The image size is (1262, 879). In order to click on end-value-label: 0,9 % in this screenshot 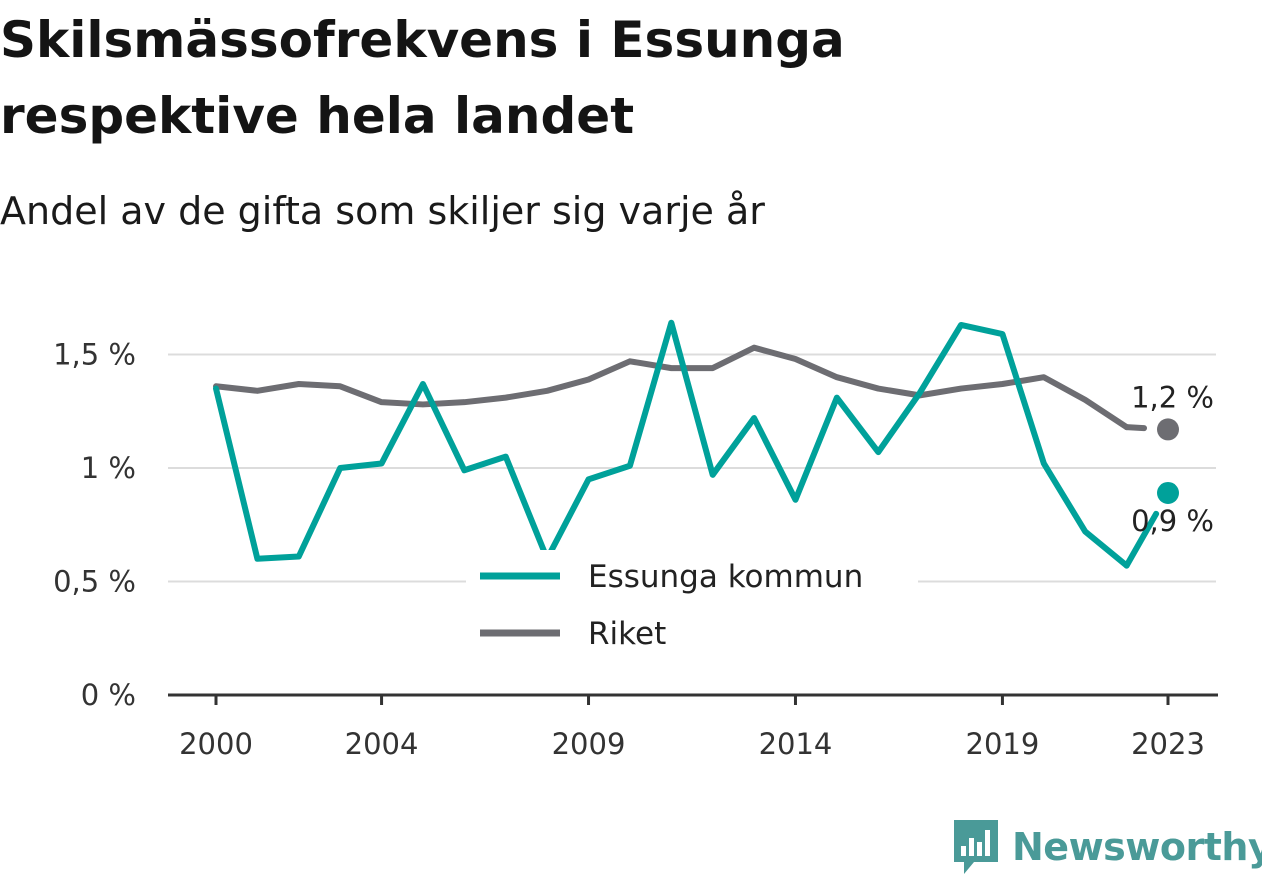, I will do `click(1172, 521)`.